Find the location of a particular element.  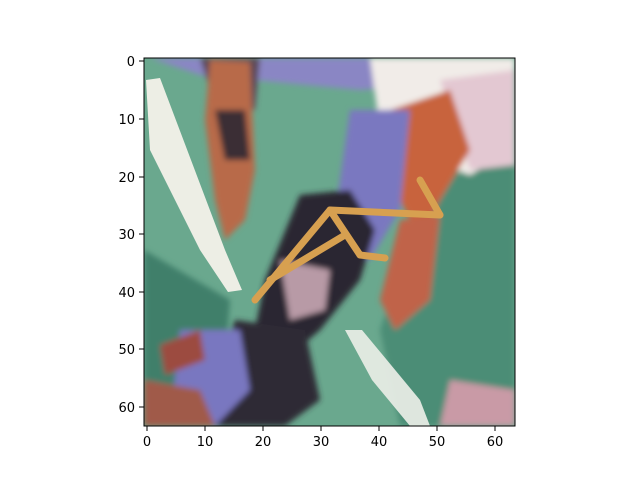

x-tick-label: 40 is located at coordinates (379, 442).